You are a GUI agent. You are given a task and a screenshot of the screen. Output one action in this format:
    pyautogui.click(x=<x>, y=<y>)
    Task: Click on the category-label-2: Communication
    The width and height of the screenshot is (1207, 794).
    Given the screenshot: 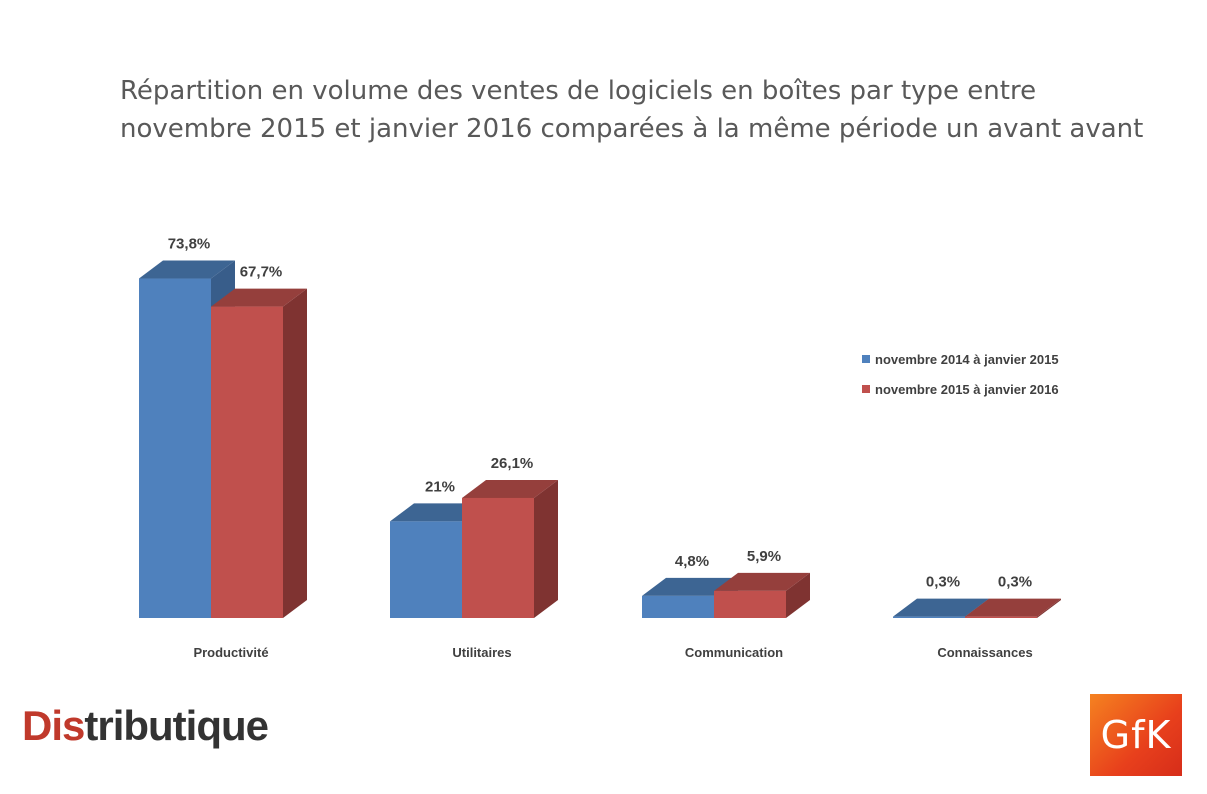 What is the action you would take?
    pyautogui.click(x=734, y=652)
    